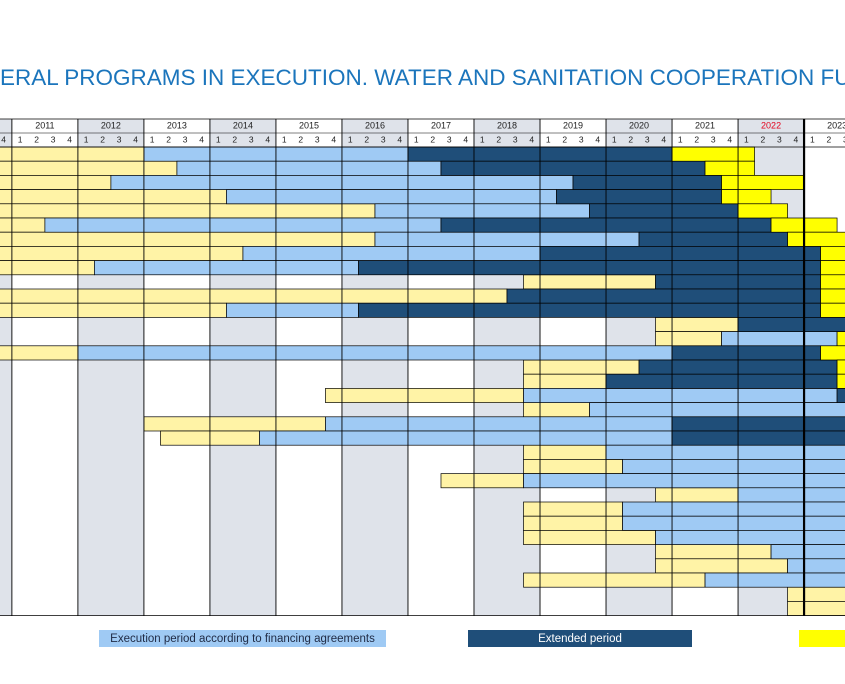 The width and height of the screenshot is (845, 684). What do you see at coordinates (243, 125) in the screenshot?
I see `year-label: 2014` at bounding box center [243, 125].